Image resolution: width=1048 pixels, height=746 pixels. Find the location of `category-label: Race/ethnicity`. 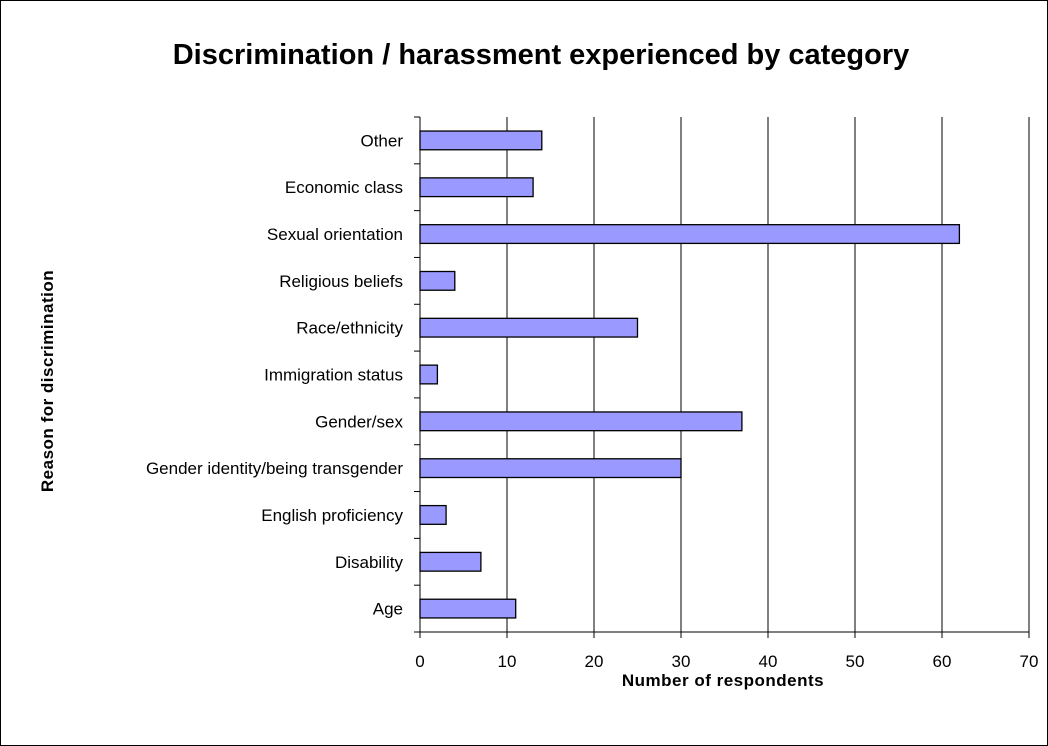

category-label: Race/ethnicity is located at coordinates (349, 328).